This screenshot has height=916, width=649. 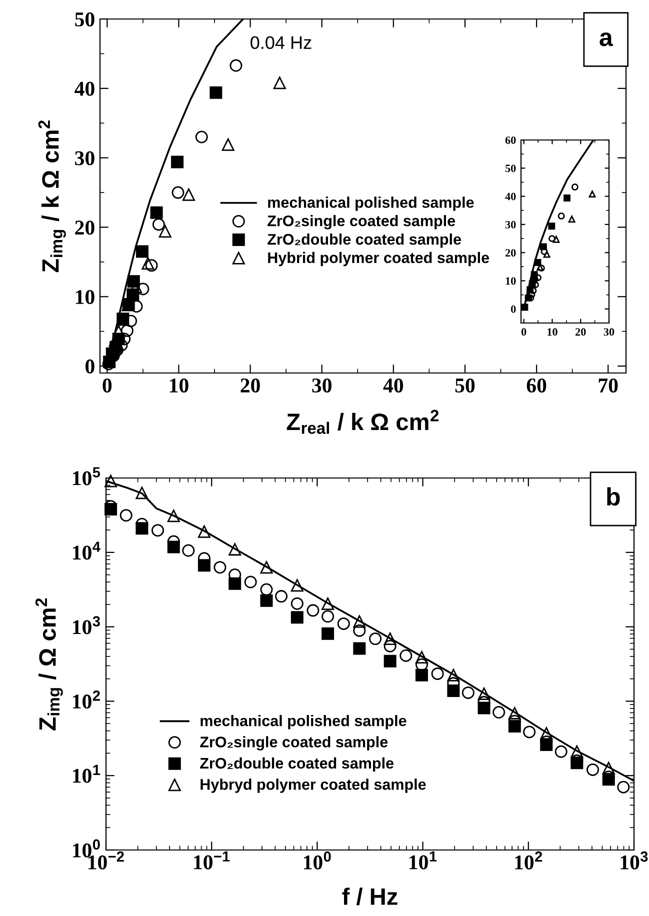 What do you see at coordinates (607, 39) in the screenshot?
I see `annotation: a` at bounding box center [607, 39].